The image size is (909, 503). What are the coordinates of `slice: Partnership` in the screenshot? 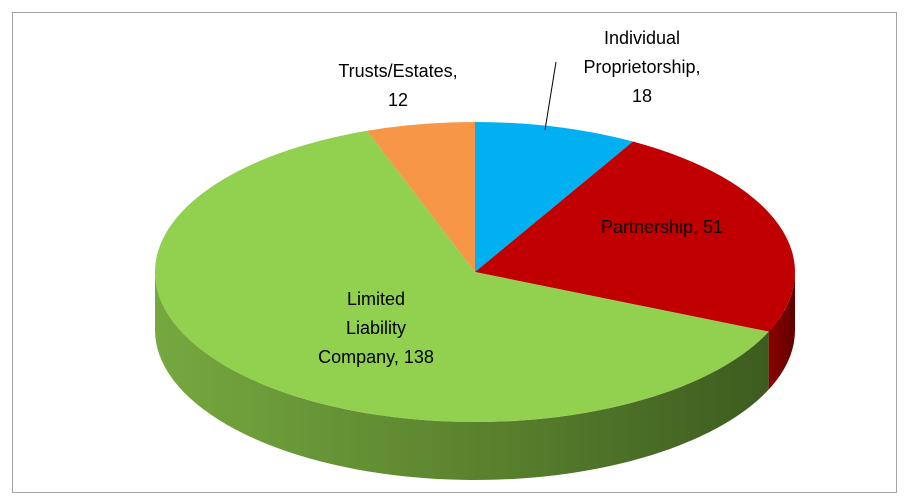 It's located at (635, 236).